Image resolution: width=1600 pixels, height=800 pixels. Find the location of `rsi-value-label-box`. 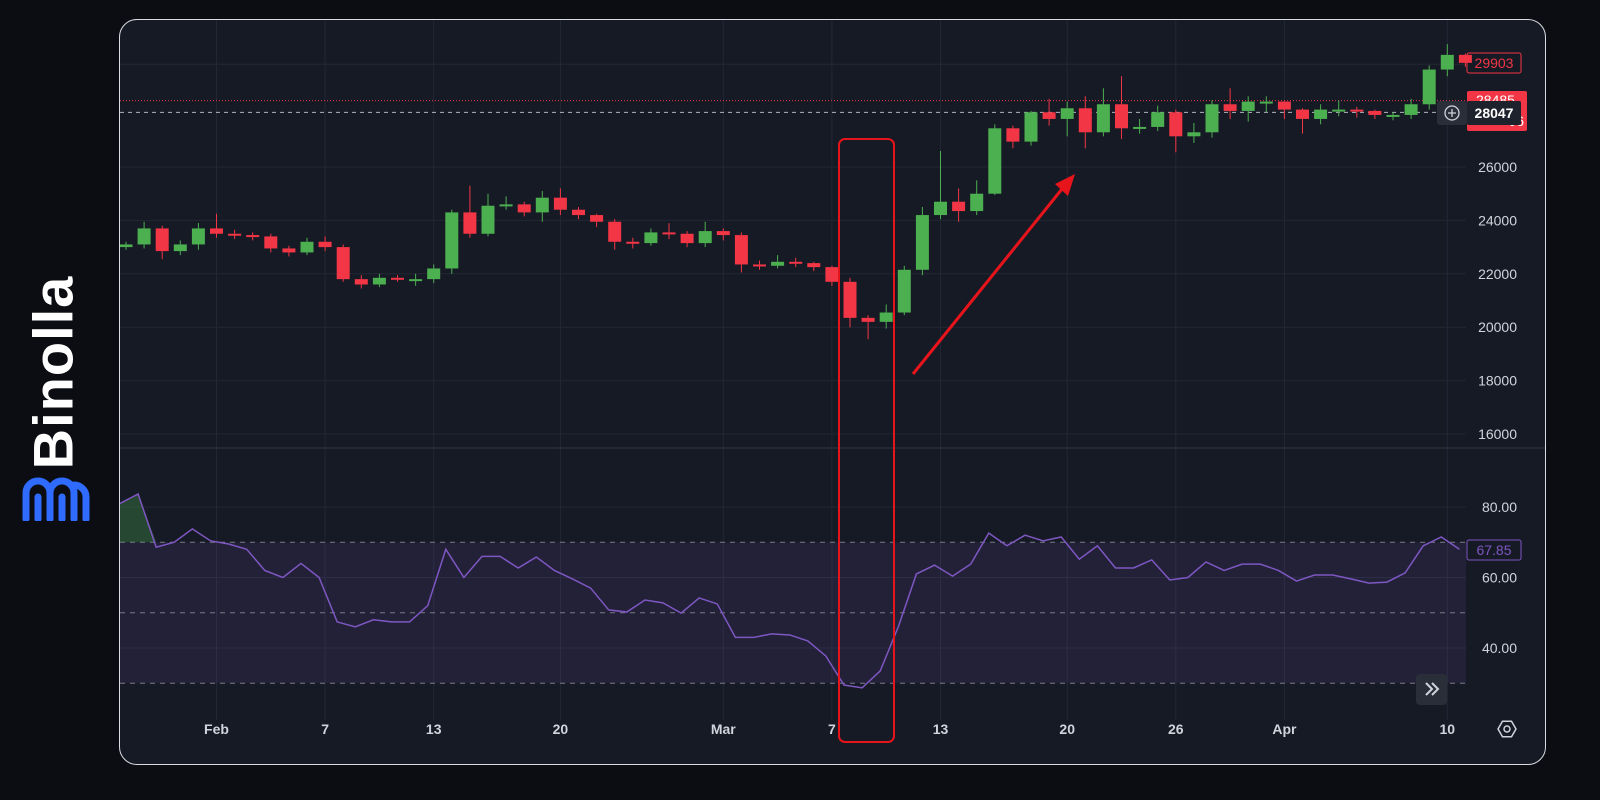

rsi-value-label-box is located at coordinates (1494, 550).